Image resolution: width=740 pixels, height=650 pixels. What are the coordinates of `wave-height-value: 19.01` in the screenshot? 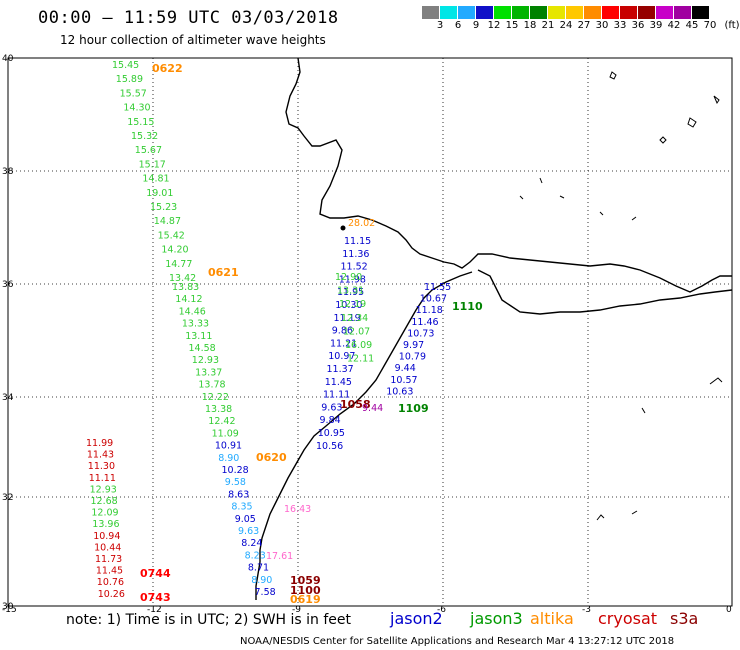 It's located at (159, 193).